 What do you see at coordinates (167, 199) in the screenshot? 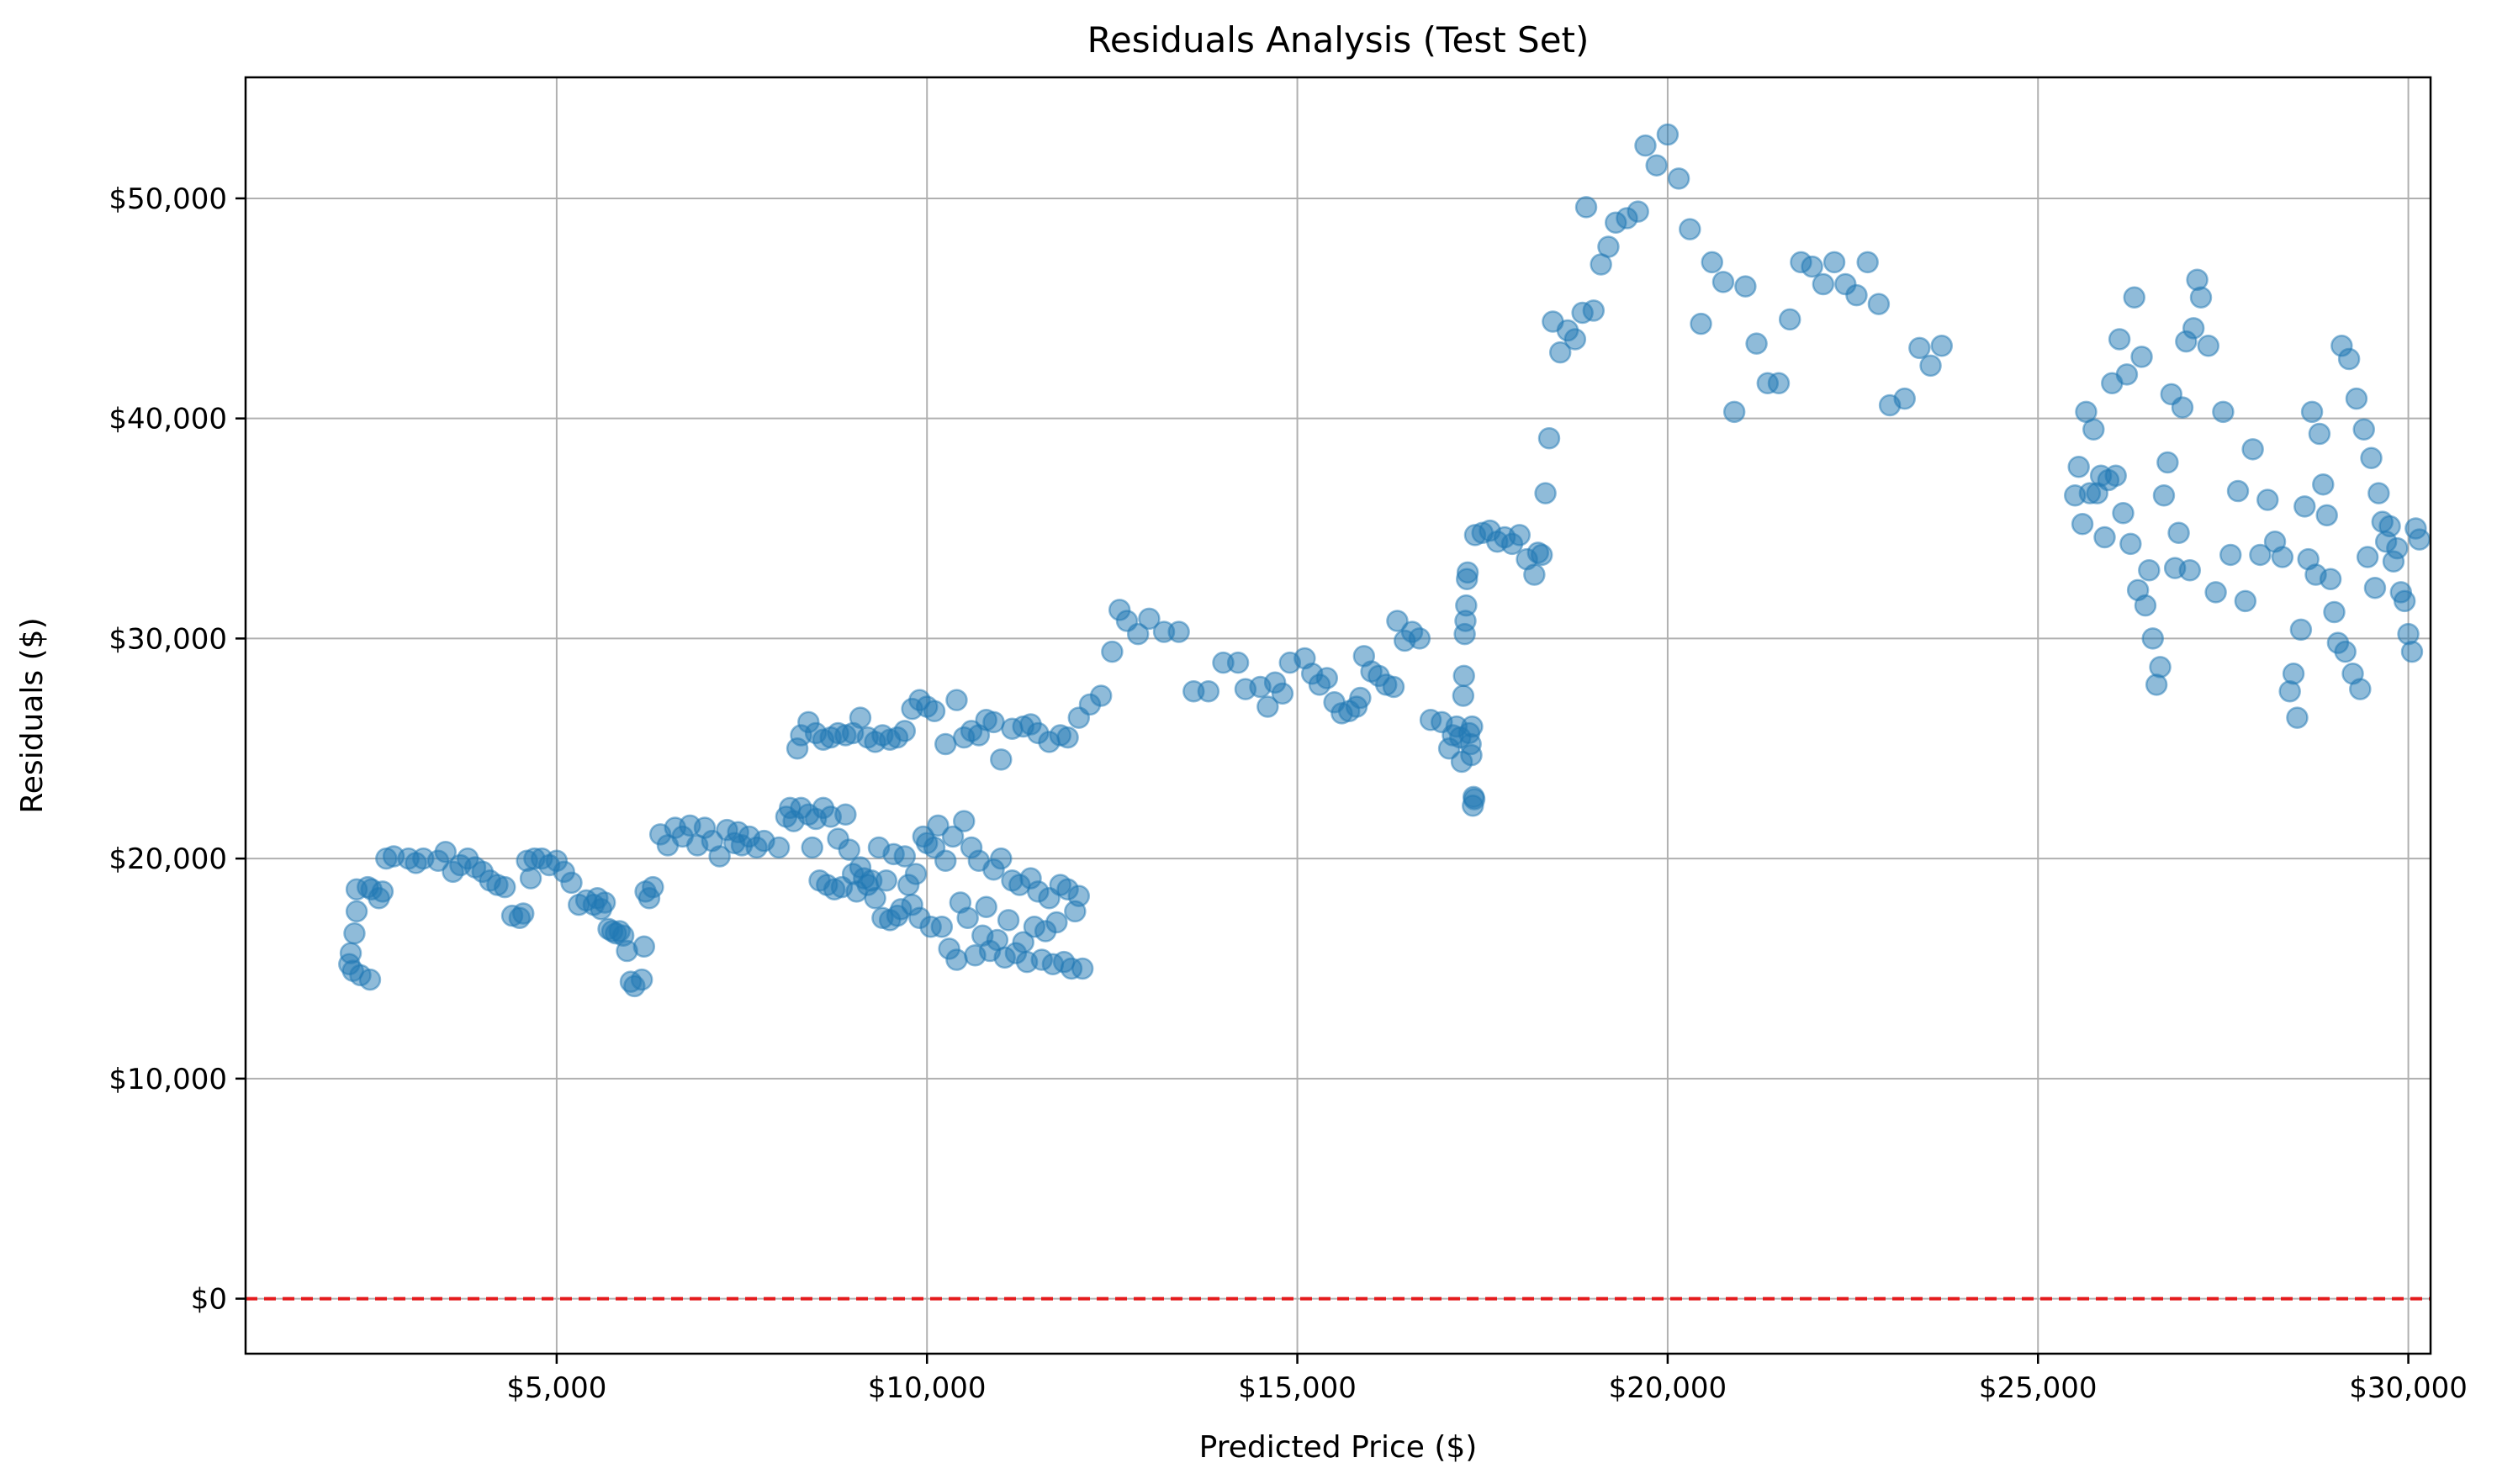
I see `y-tick-label-5: $50,000` at bounding box center [167, 199].